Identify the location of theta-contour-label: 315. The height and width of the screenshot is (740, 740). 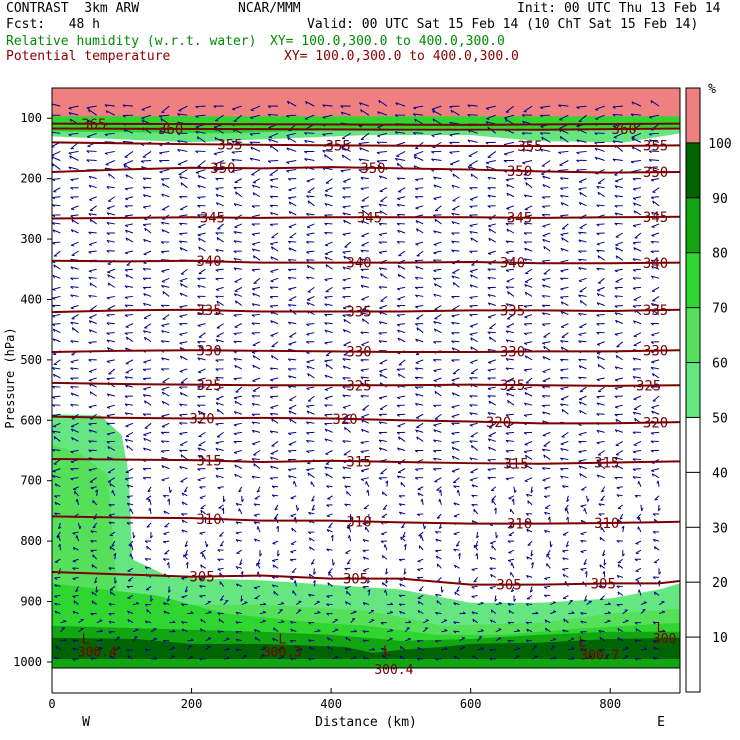
(358, 462).